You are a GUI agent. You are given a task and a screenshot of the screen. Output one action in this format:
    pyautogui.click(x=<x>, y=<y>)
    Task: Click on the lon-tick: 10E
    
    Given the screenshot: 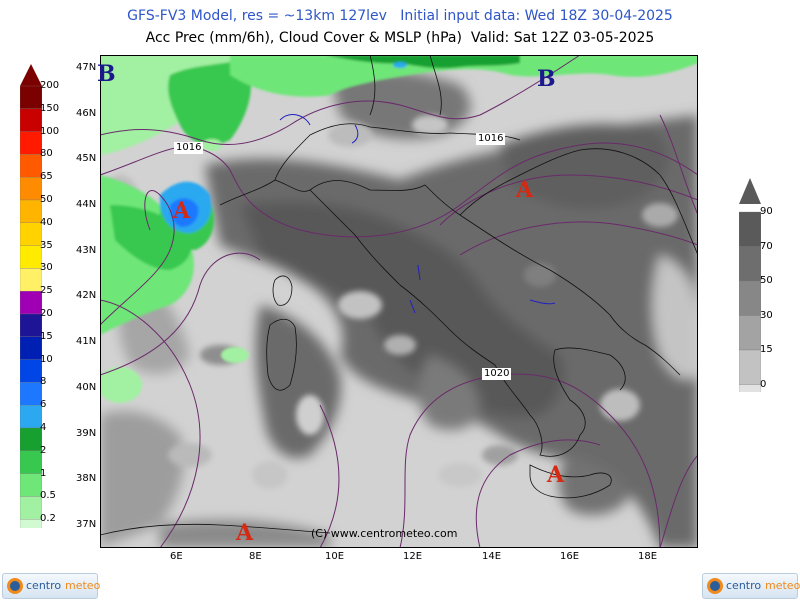 What is the action you would take?
    pyautogui.click(x=335, y=556)
    